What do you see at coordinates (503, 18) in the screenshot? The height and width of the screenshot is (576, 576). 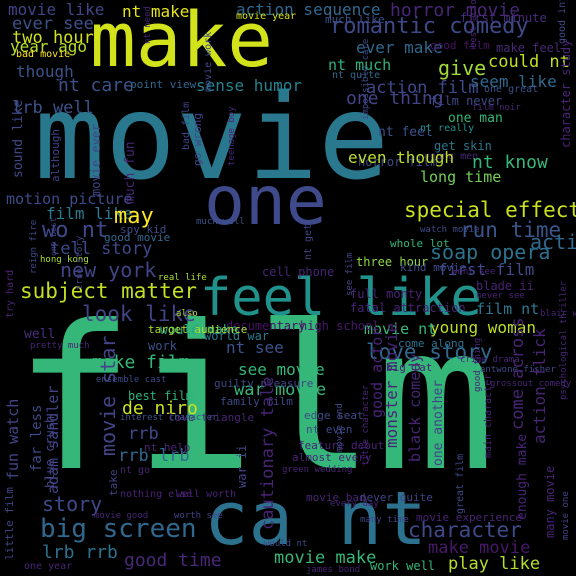 I see `word-first-minute: first minute` at bounding box center [503, 18].